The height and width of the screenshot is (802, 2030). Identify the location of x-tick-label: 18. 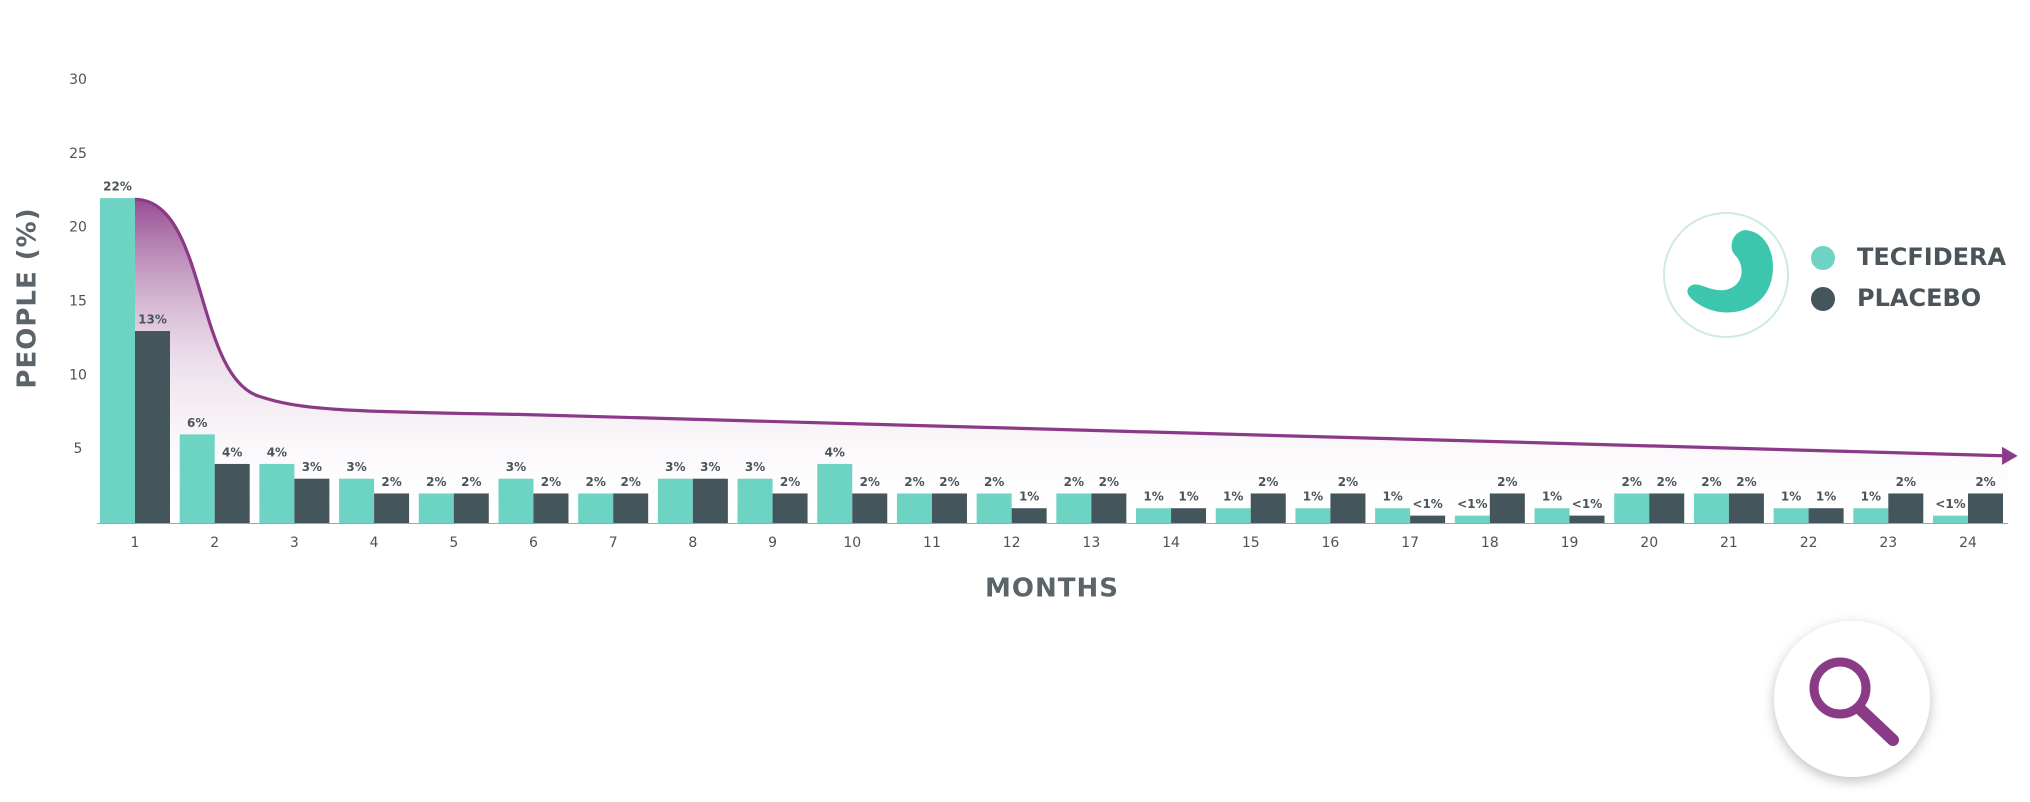
(1490, 543).